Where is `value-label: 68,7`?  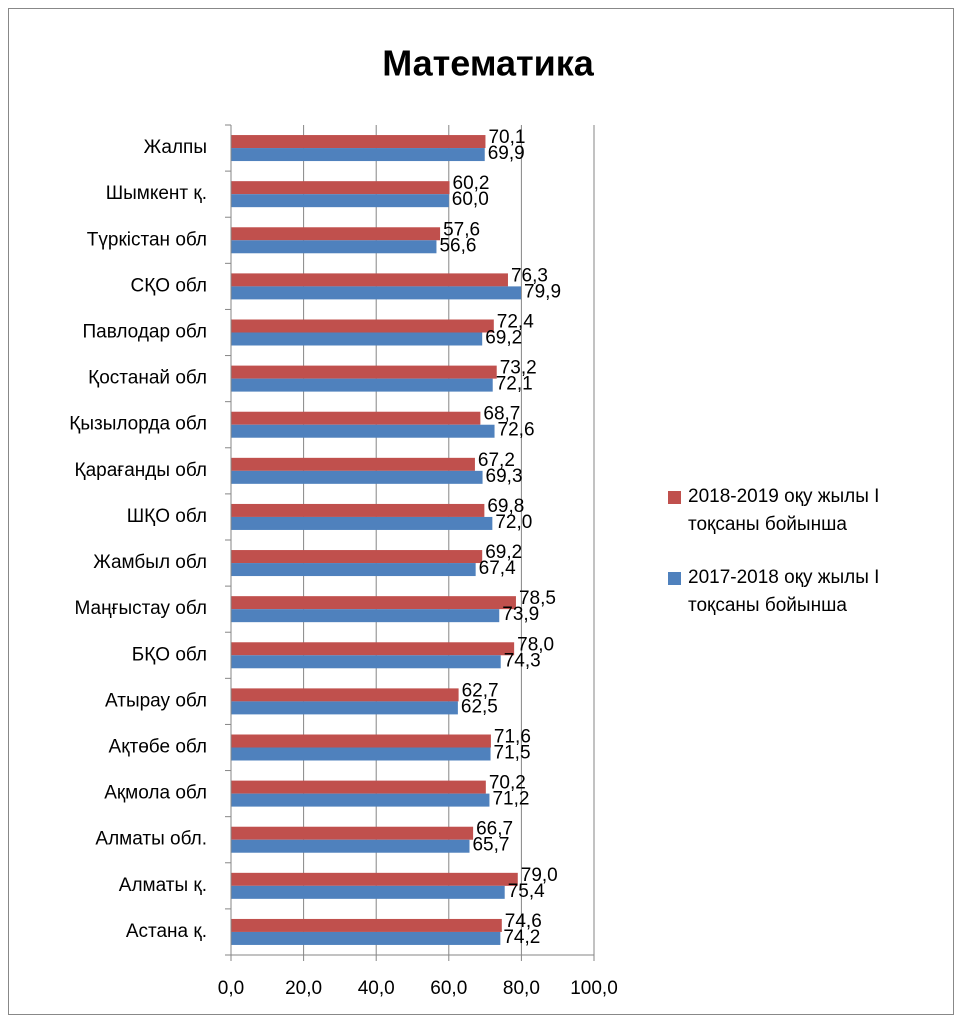 value-label: 68,7 is located at coordinates (501, 414).